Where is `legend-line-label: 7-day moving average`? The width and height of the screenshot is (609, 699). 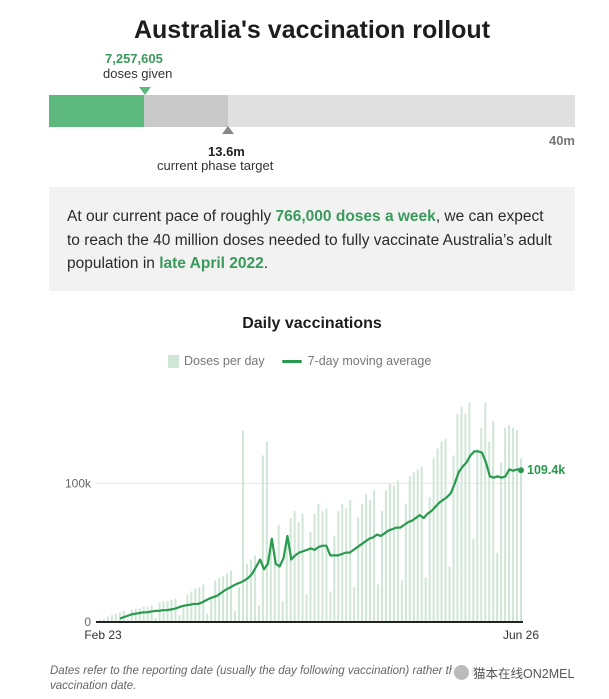
legend-line-label: 7-day moving average is located at coordinates (369, 361).